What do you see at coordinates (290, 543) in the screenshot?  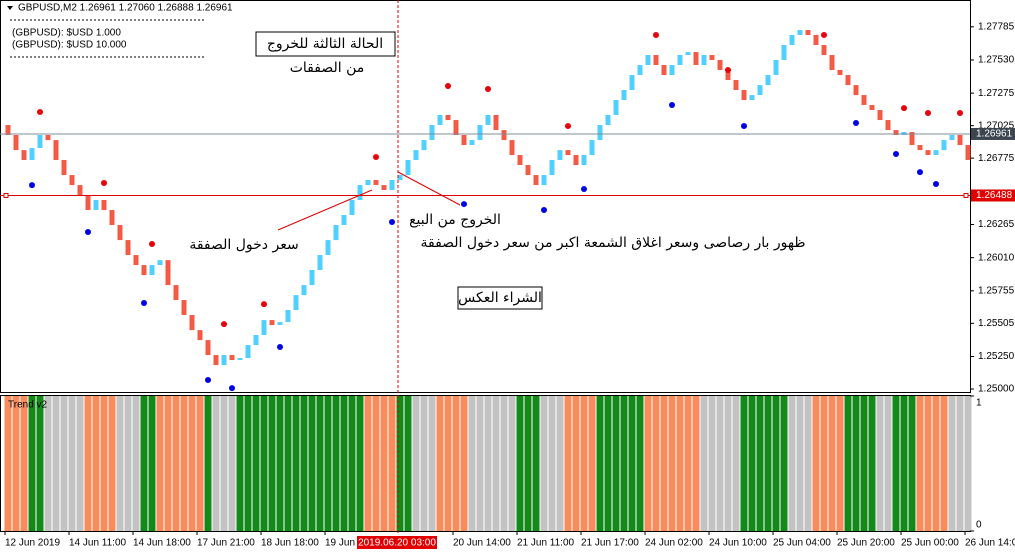 I see `x-tick-label: 18 Jun 18:00` at bounding box center [290, 543].